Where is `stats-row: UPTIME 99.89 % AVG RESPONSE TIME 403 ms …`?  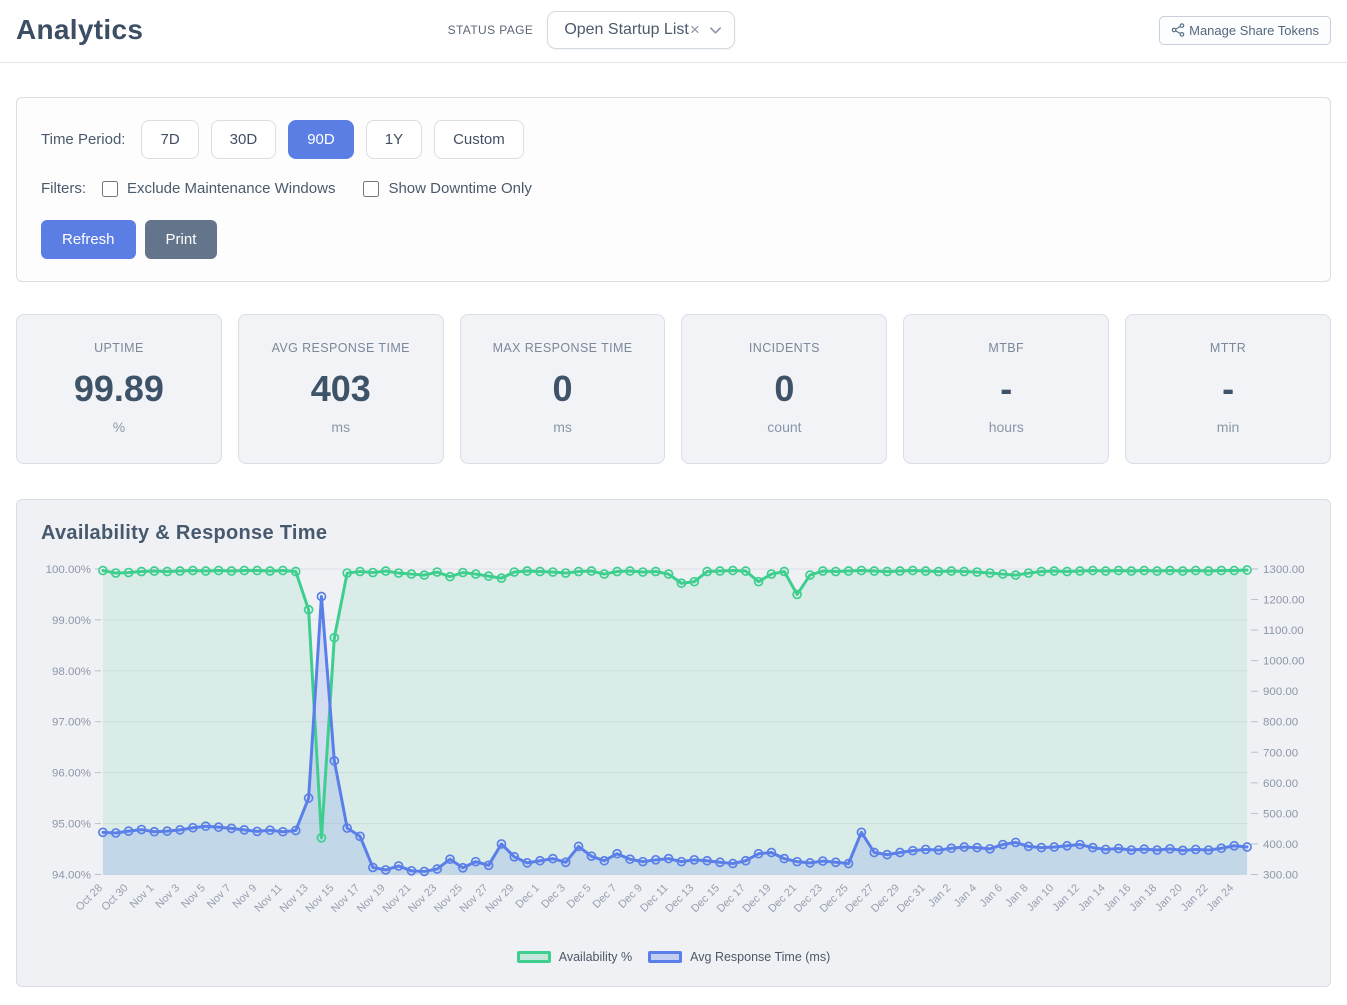 stats-row: UPTIME 99.89 % AVG RESPONSE TIME 403 ms … is located at coordinates (673, 389).